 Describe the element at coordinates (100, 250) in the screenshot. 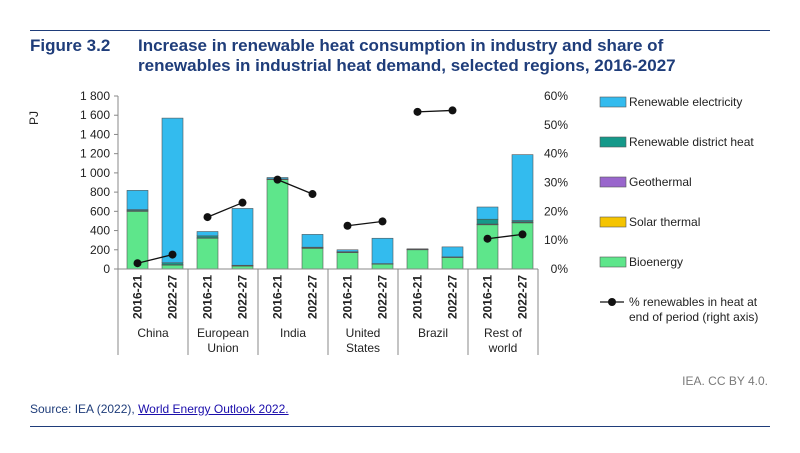

I see `left-tick-label: 200` at that location.